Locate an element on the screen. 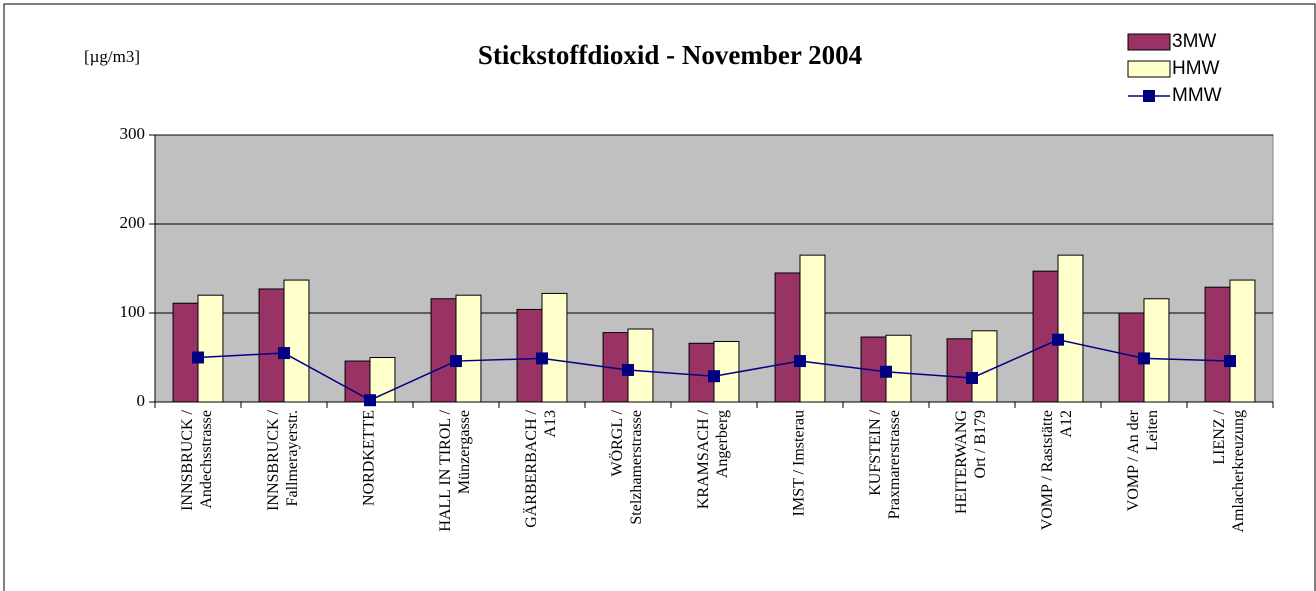  x-tick-label: Amlacherkreuzung is located at coordinates (1238, 471).